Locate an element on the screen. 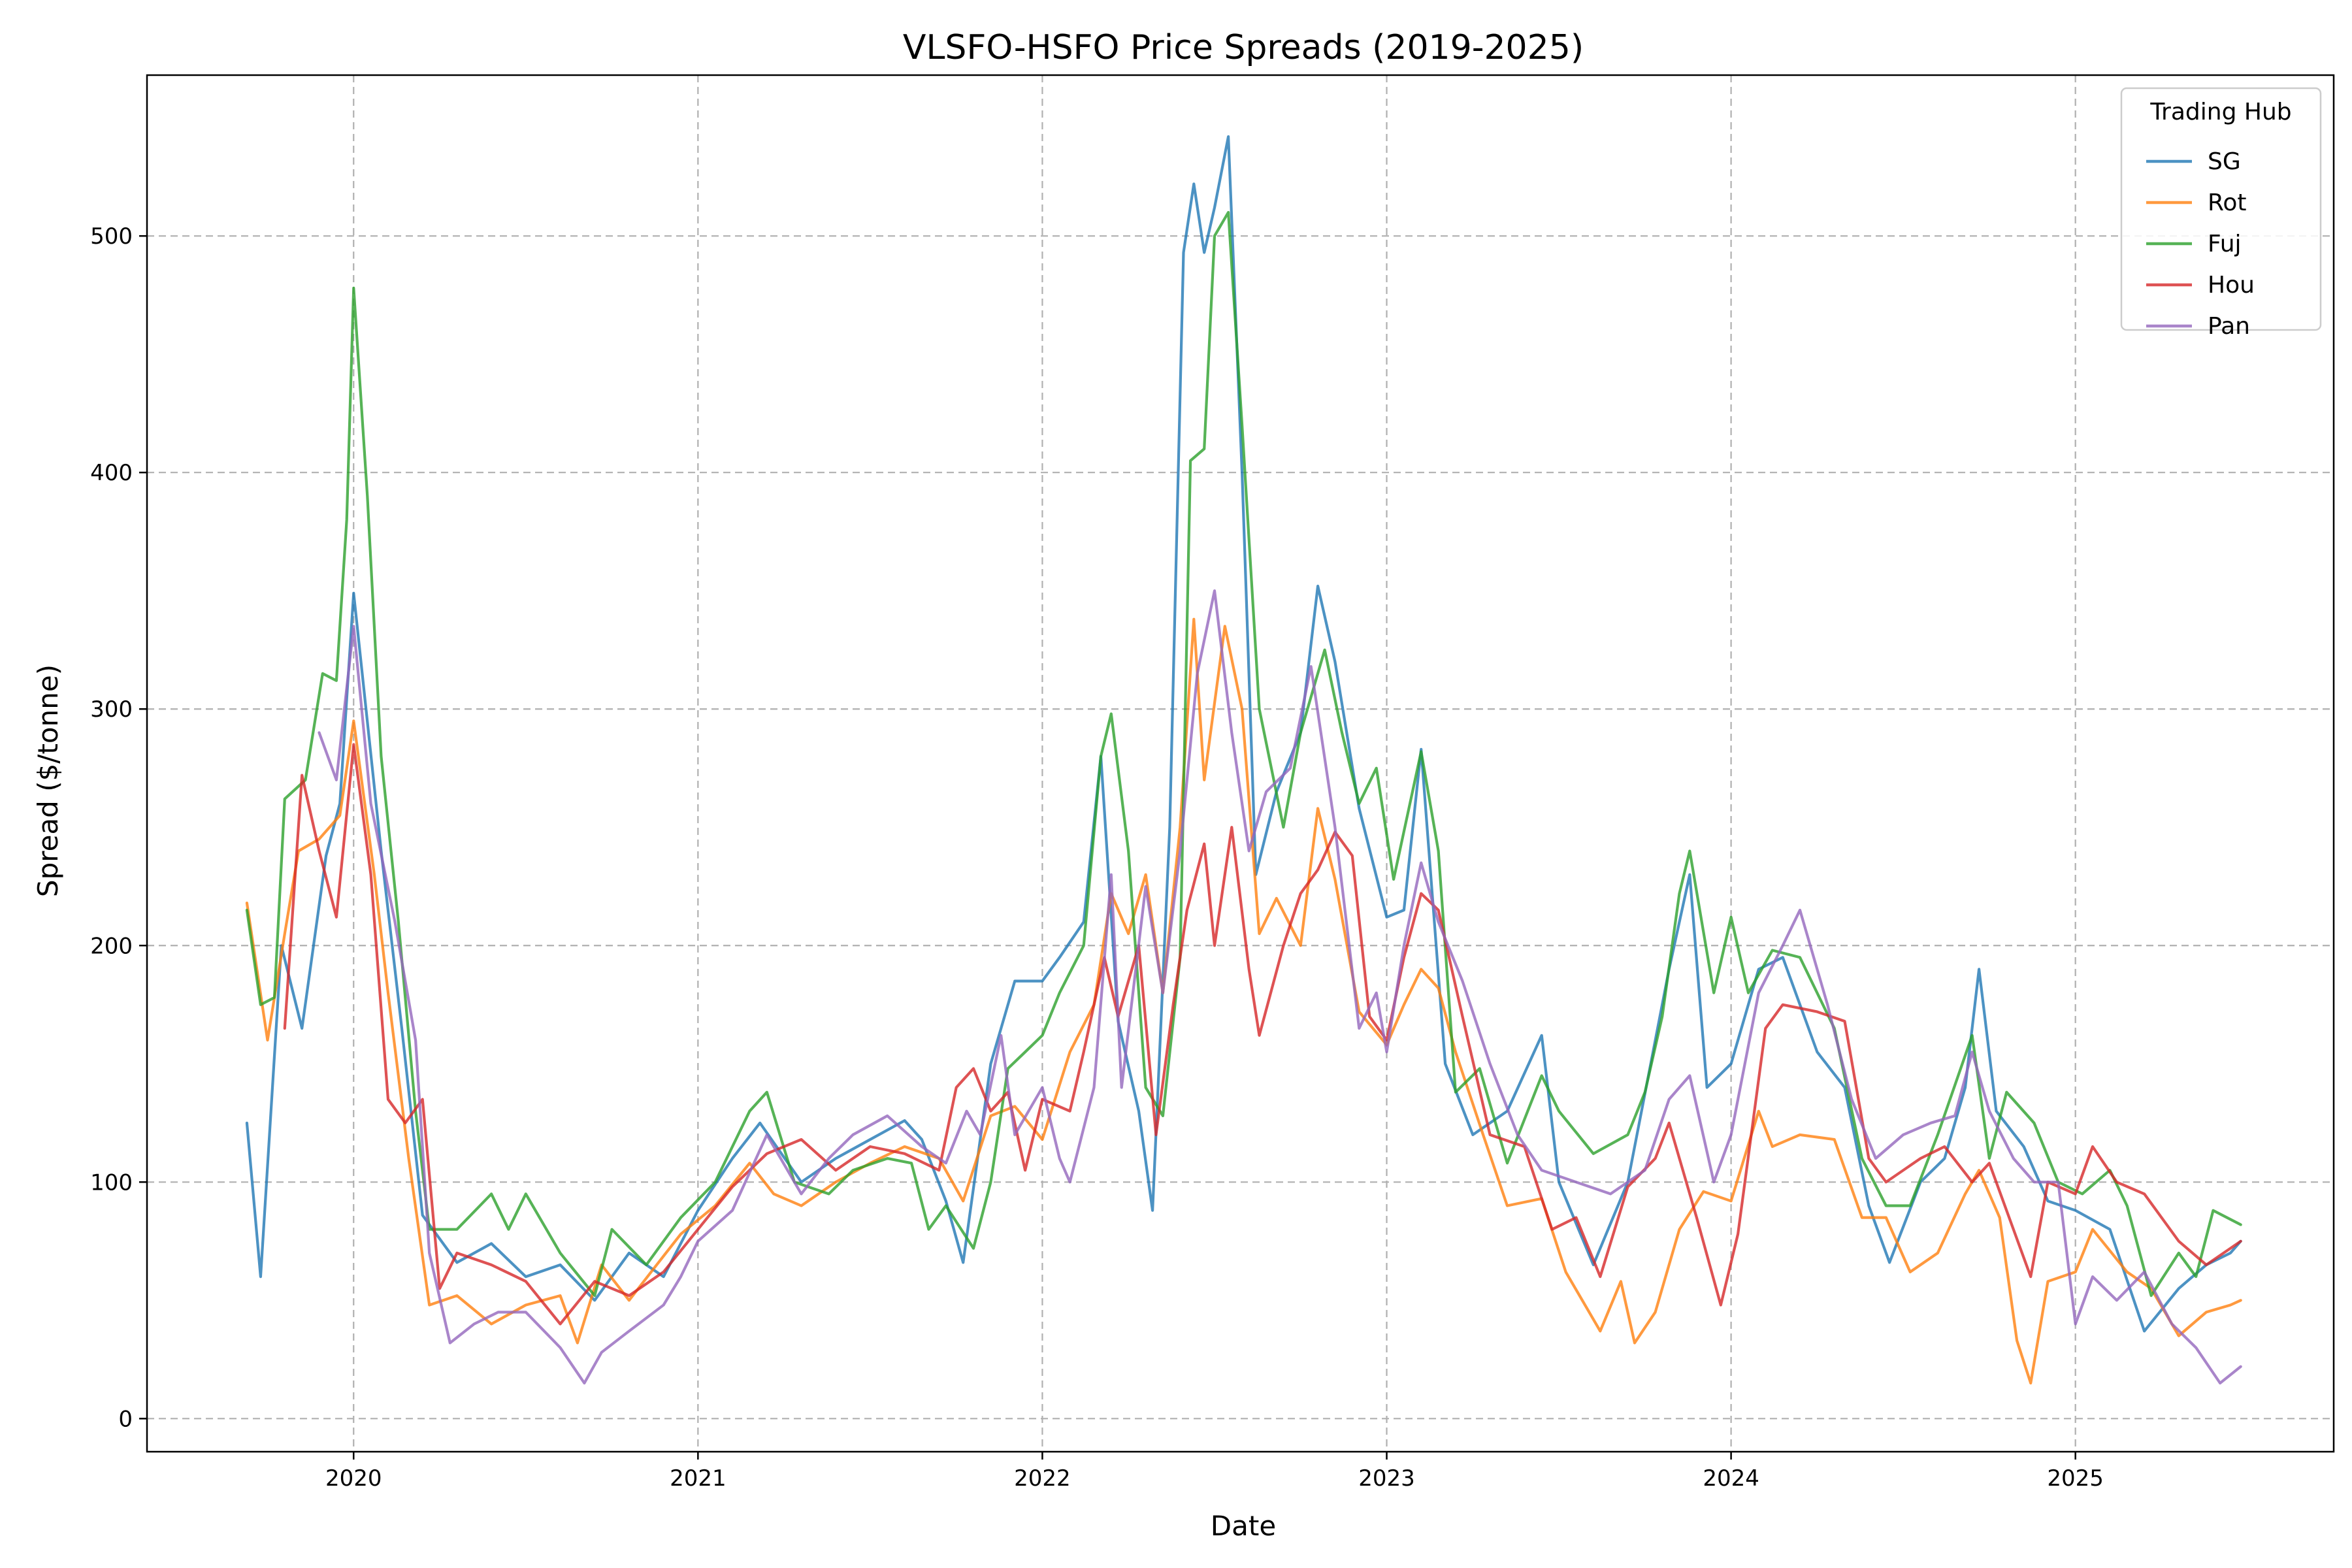 The image size is (2352, 1568). x-axis-label: Date is located at coordinates (1243, 1526).